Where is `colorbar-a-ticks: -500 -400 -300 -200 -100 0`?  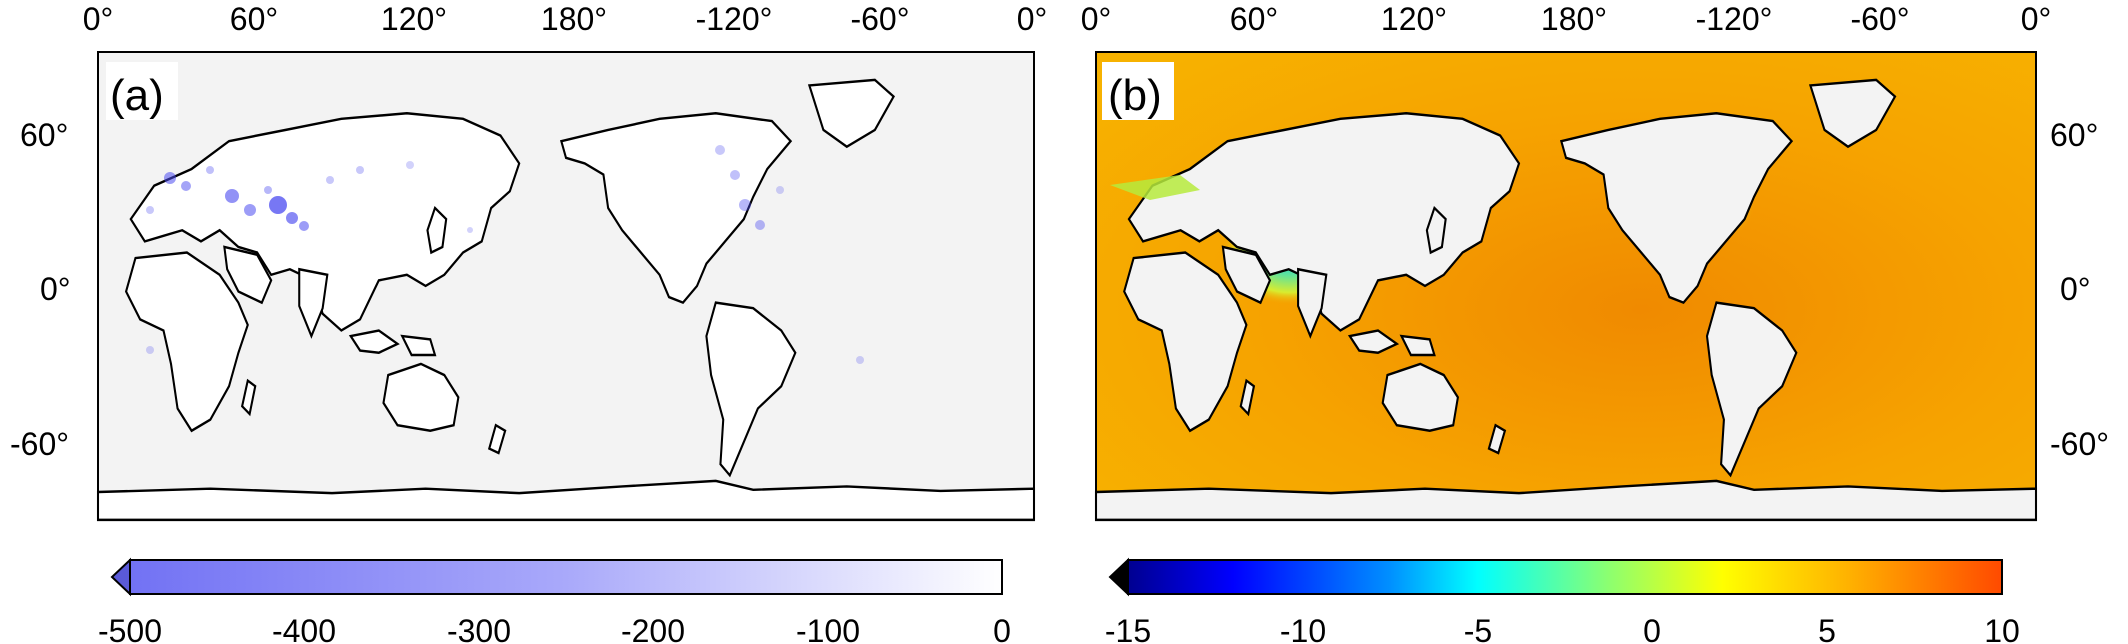 colorbar-a-ticks: -500 -400 -300 -200 -100 0 is located at coordinates (554, 628).